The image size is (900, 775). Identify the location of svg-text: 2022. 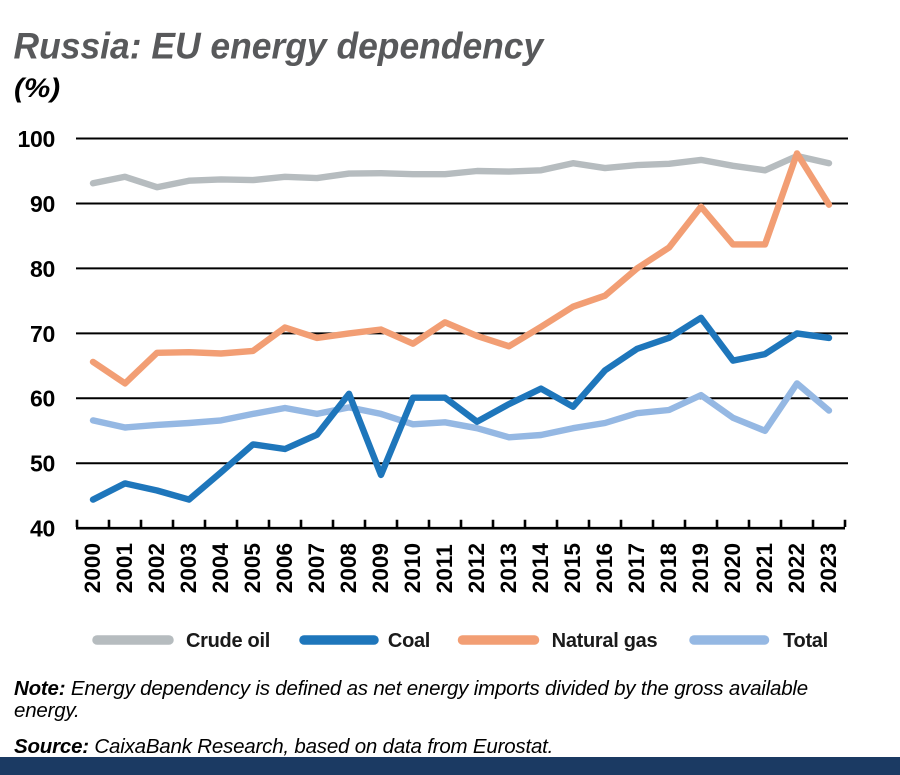
(796, 568).